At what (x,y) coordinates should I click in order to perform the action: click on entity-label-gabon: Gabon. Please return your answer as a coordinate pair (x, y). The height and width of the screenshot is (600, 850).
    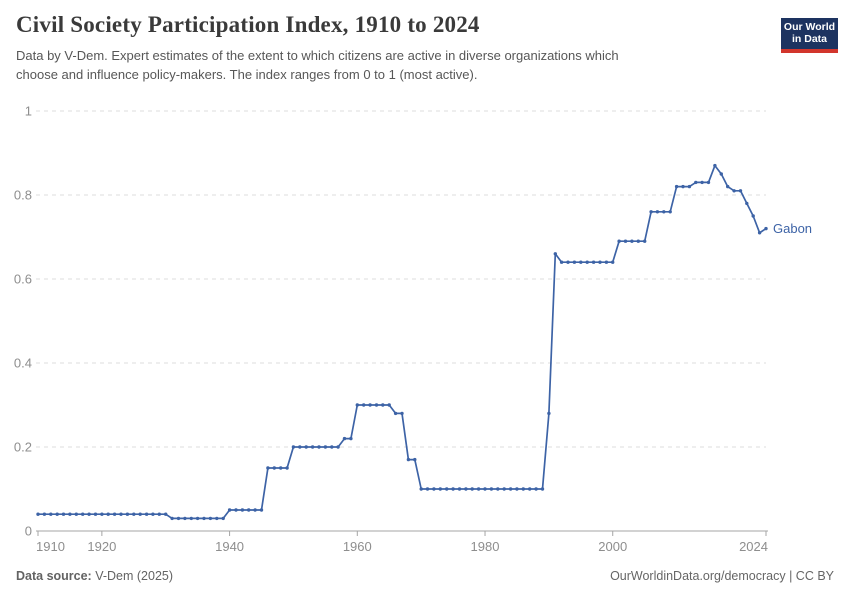
    Looking at the image, I should click on (792, 228).